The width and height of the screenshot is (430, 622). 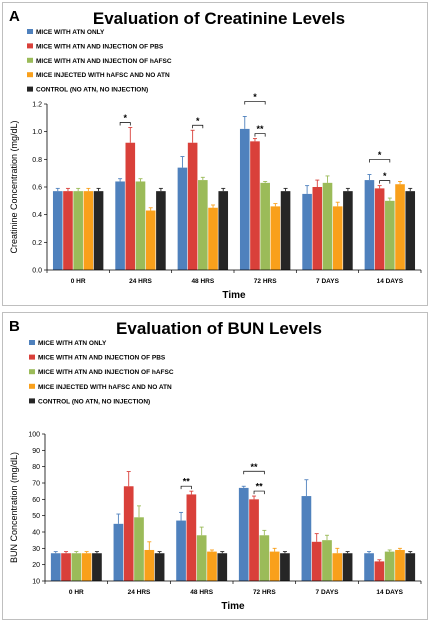 What do you see at coordinates (234, 277) in the screenshot?
I see `x-axis: 0 HR 24 HRS 48 HRS 72 HRS 7 DAYS 14 DAYS` at bounding box center [234, 277].